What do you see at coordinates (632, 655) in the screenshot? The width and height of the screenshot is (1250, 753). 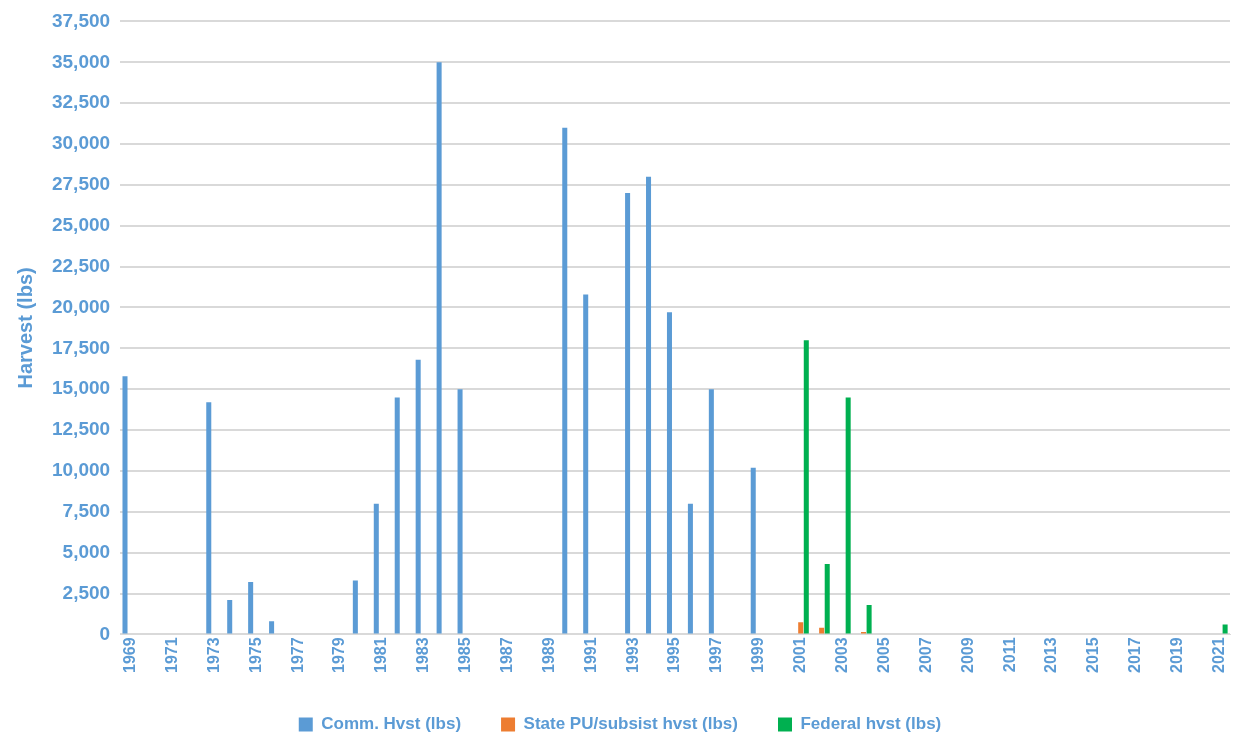 I see `x-tick-label: 1993` at bounding box center [632, 655].